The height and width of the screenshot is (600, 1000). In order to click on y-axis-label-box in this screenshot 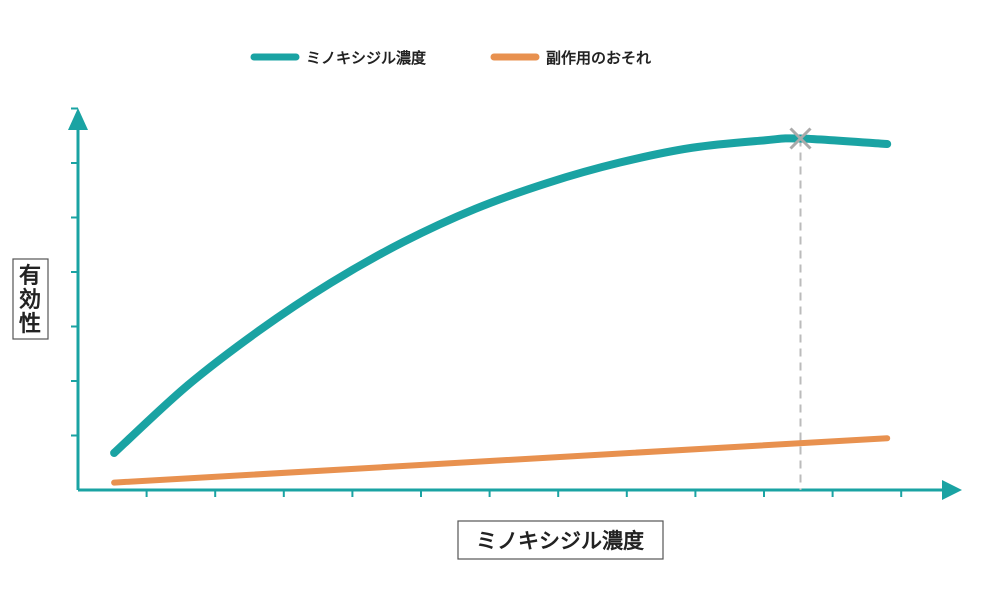, I will do `click(30, 299)`.